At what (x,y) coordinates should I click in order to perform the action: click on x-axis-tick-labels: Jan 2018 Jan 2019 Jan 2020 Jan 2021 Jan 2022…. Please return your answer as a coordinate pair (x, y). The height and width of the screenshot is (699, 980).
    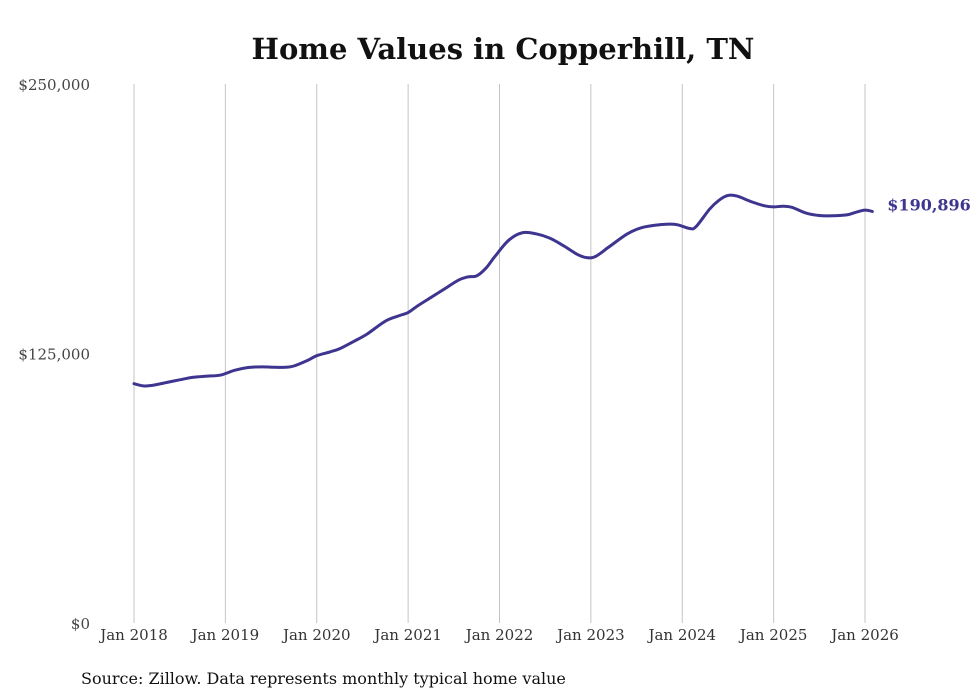
    Looking at the image, I should click on (498, 635).